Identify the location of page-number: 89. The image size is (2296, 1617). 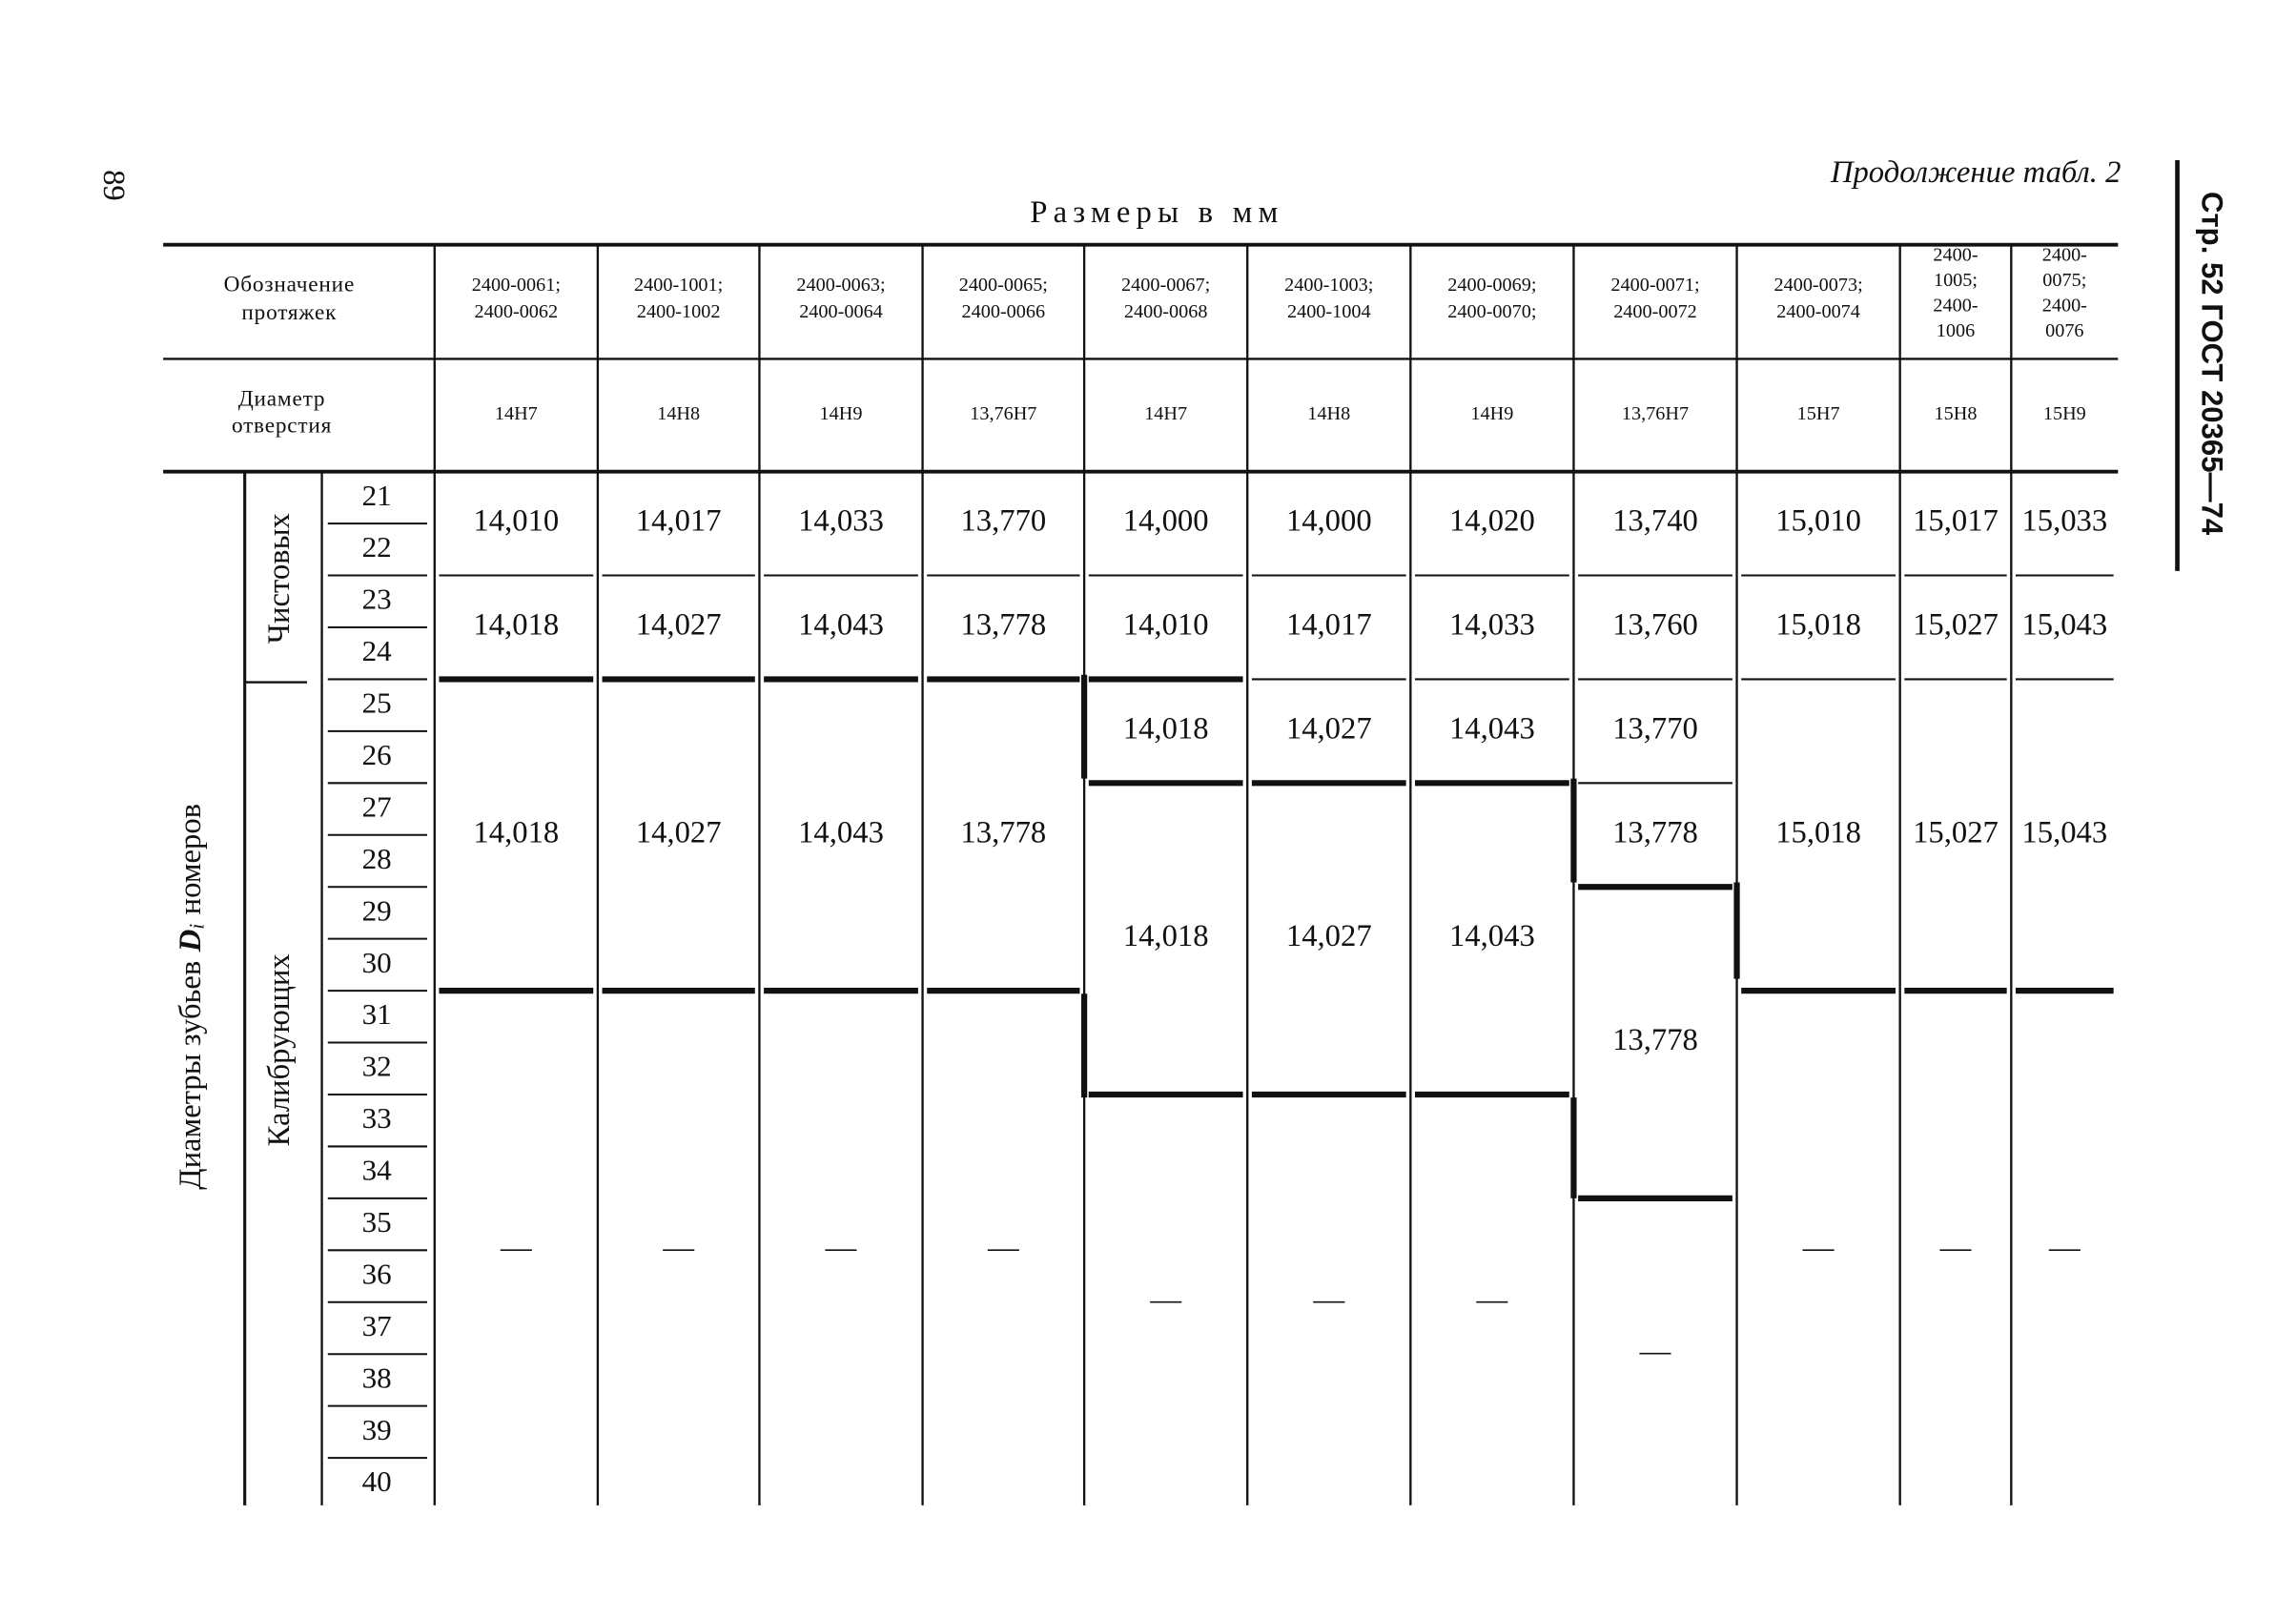
(114, 185).